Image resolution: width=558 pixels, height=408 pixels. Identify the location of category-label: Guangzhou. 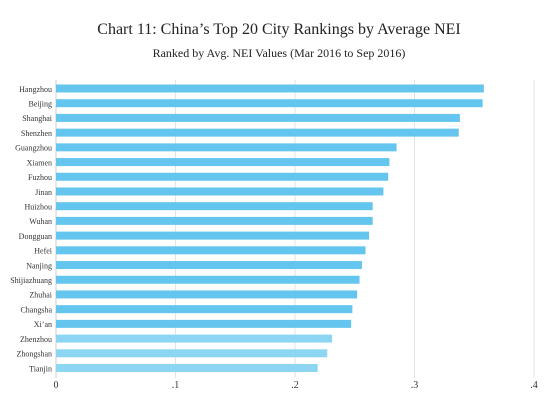
(33, 148).